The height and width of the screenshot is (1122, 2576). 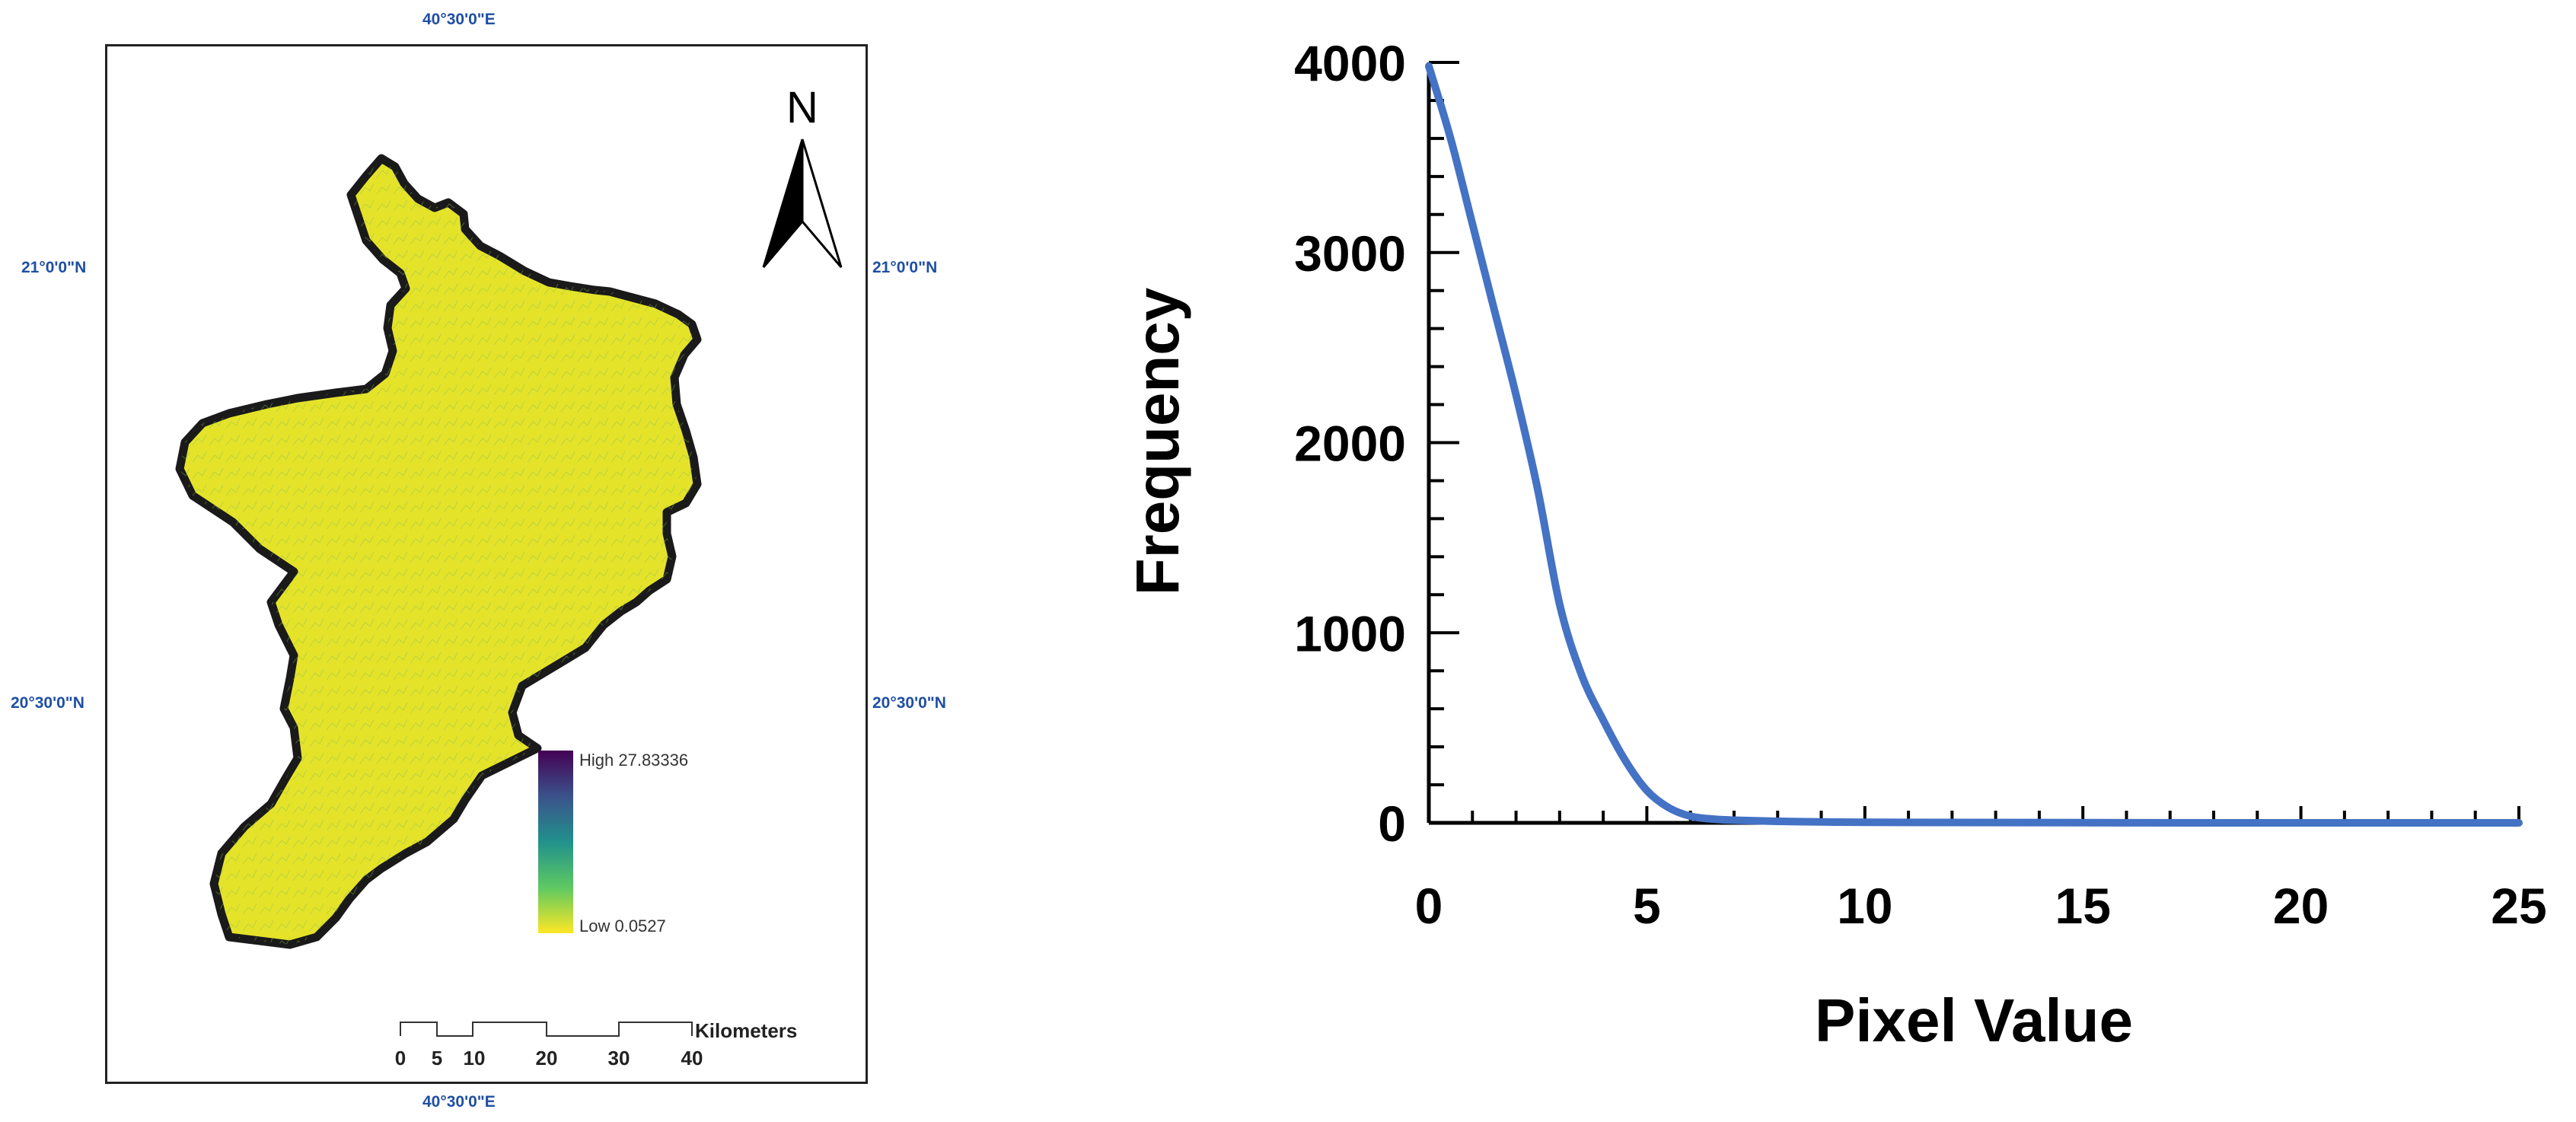 What do you see at coordinates (2518, 906) in the screenshot?
I see `x-tick-label-25: 25` at bounding box center [2518, 906].